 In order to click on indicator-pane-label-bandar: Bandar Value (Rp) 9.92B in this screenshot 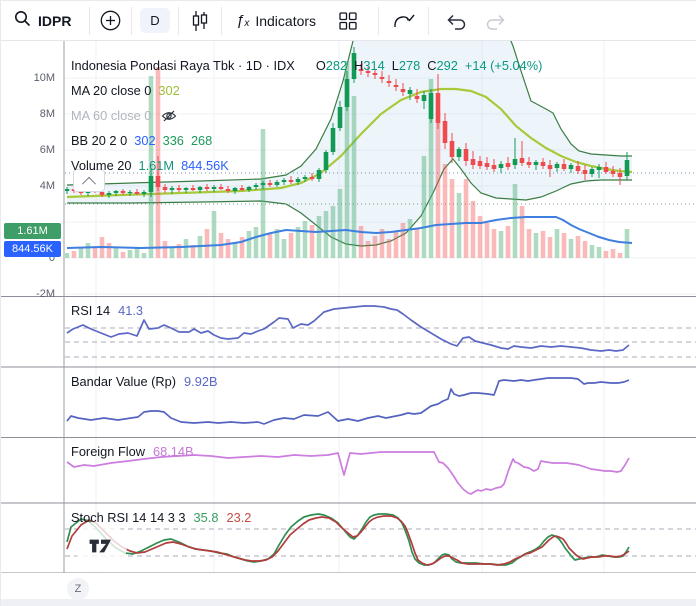, I will do `click(144, 381)`.